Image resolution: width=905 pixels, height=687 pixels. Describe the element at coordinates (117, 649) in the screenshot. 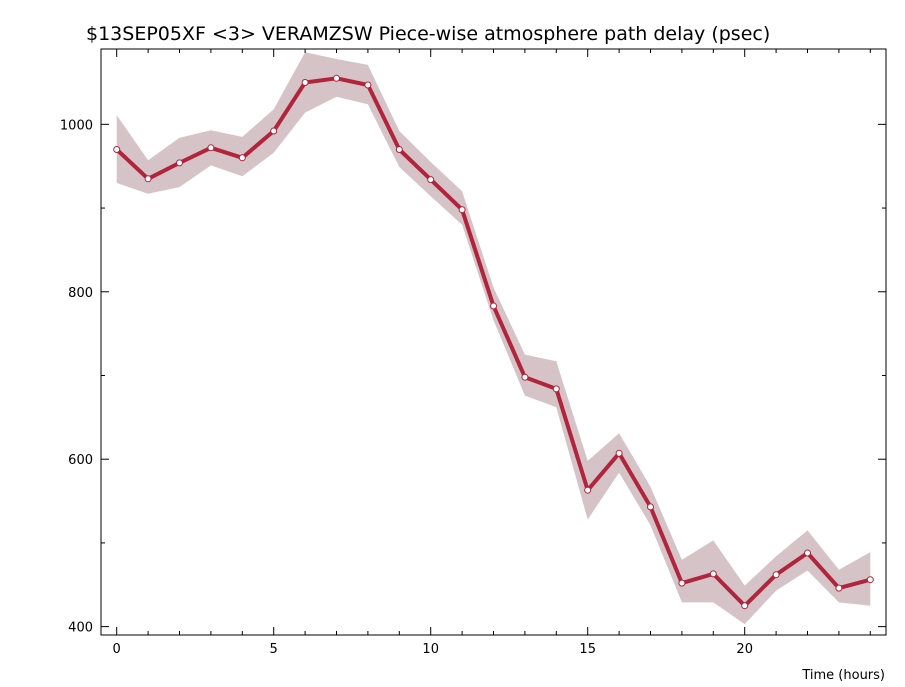

I see `x-tick-label: 0` at that location.